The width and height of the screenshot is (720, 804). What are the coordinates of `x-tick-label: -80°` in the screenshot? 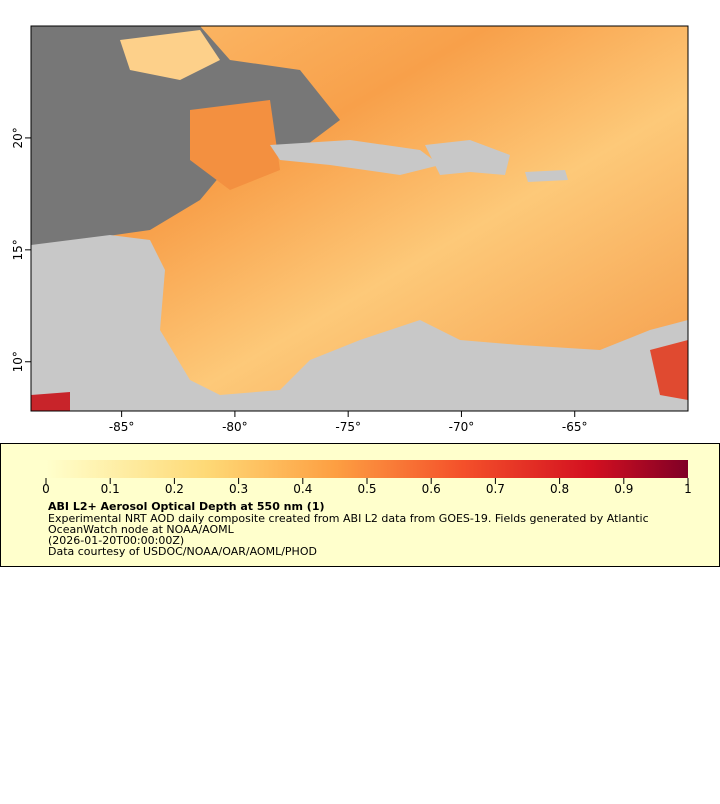 It's located at (235, 427).